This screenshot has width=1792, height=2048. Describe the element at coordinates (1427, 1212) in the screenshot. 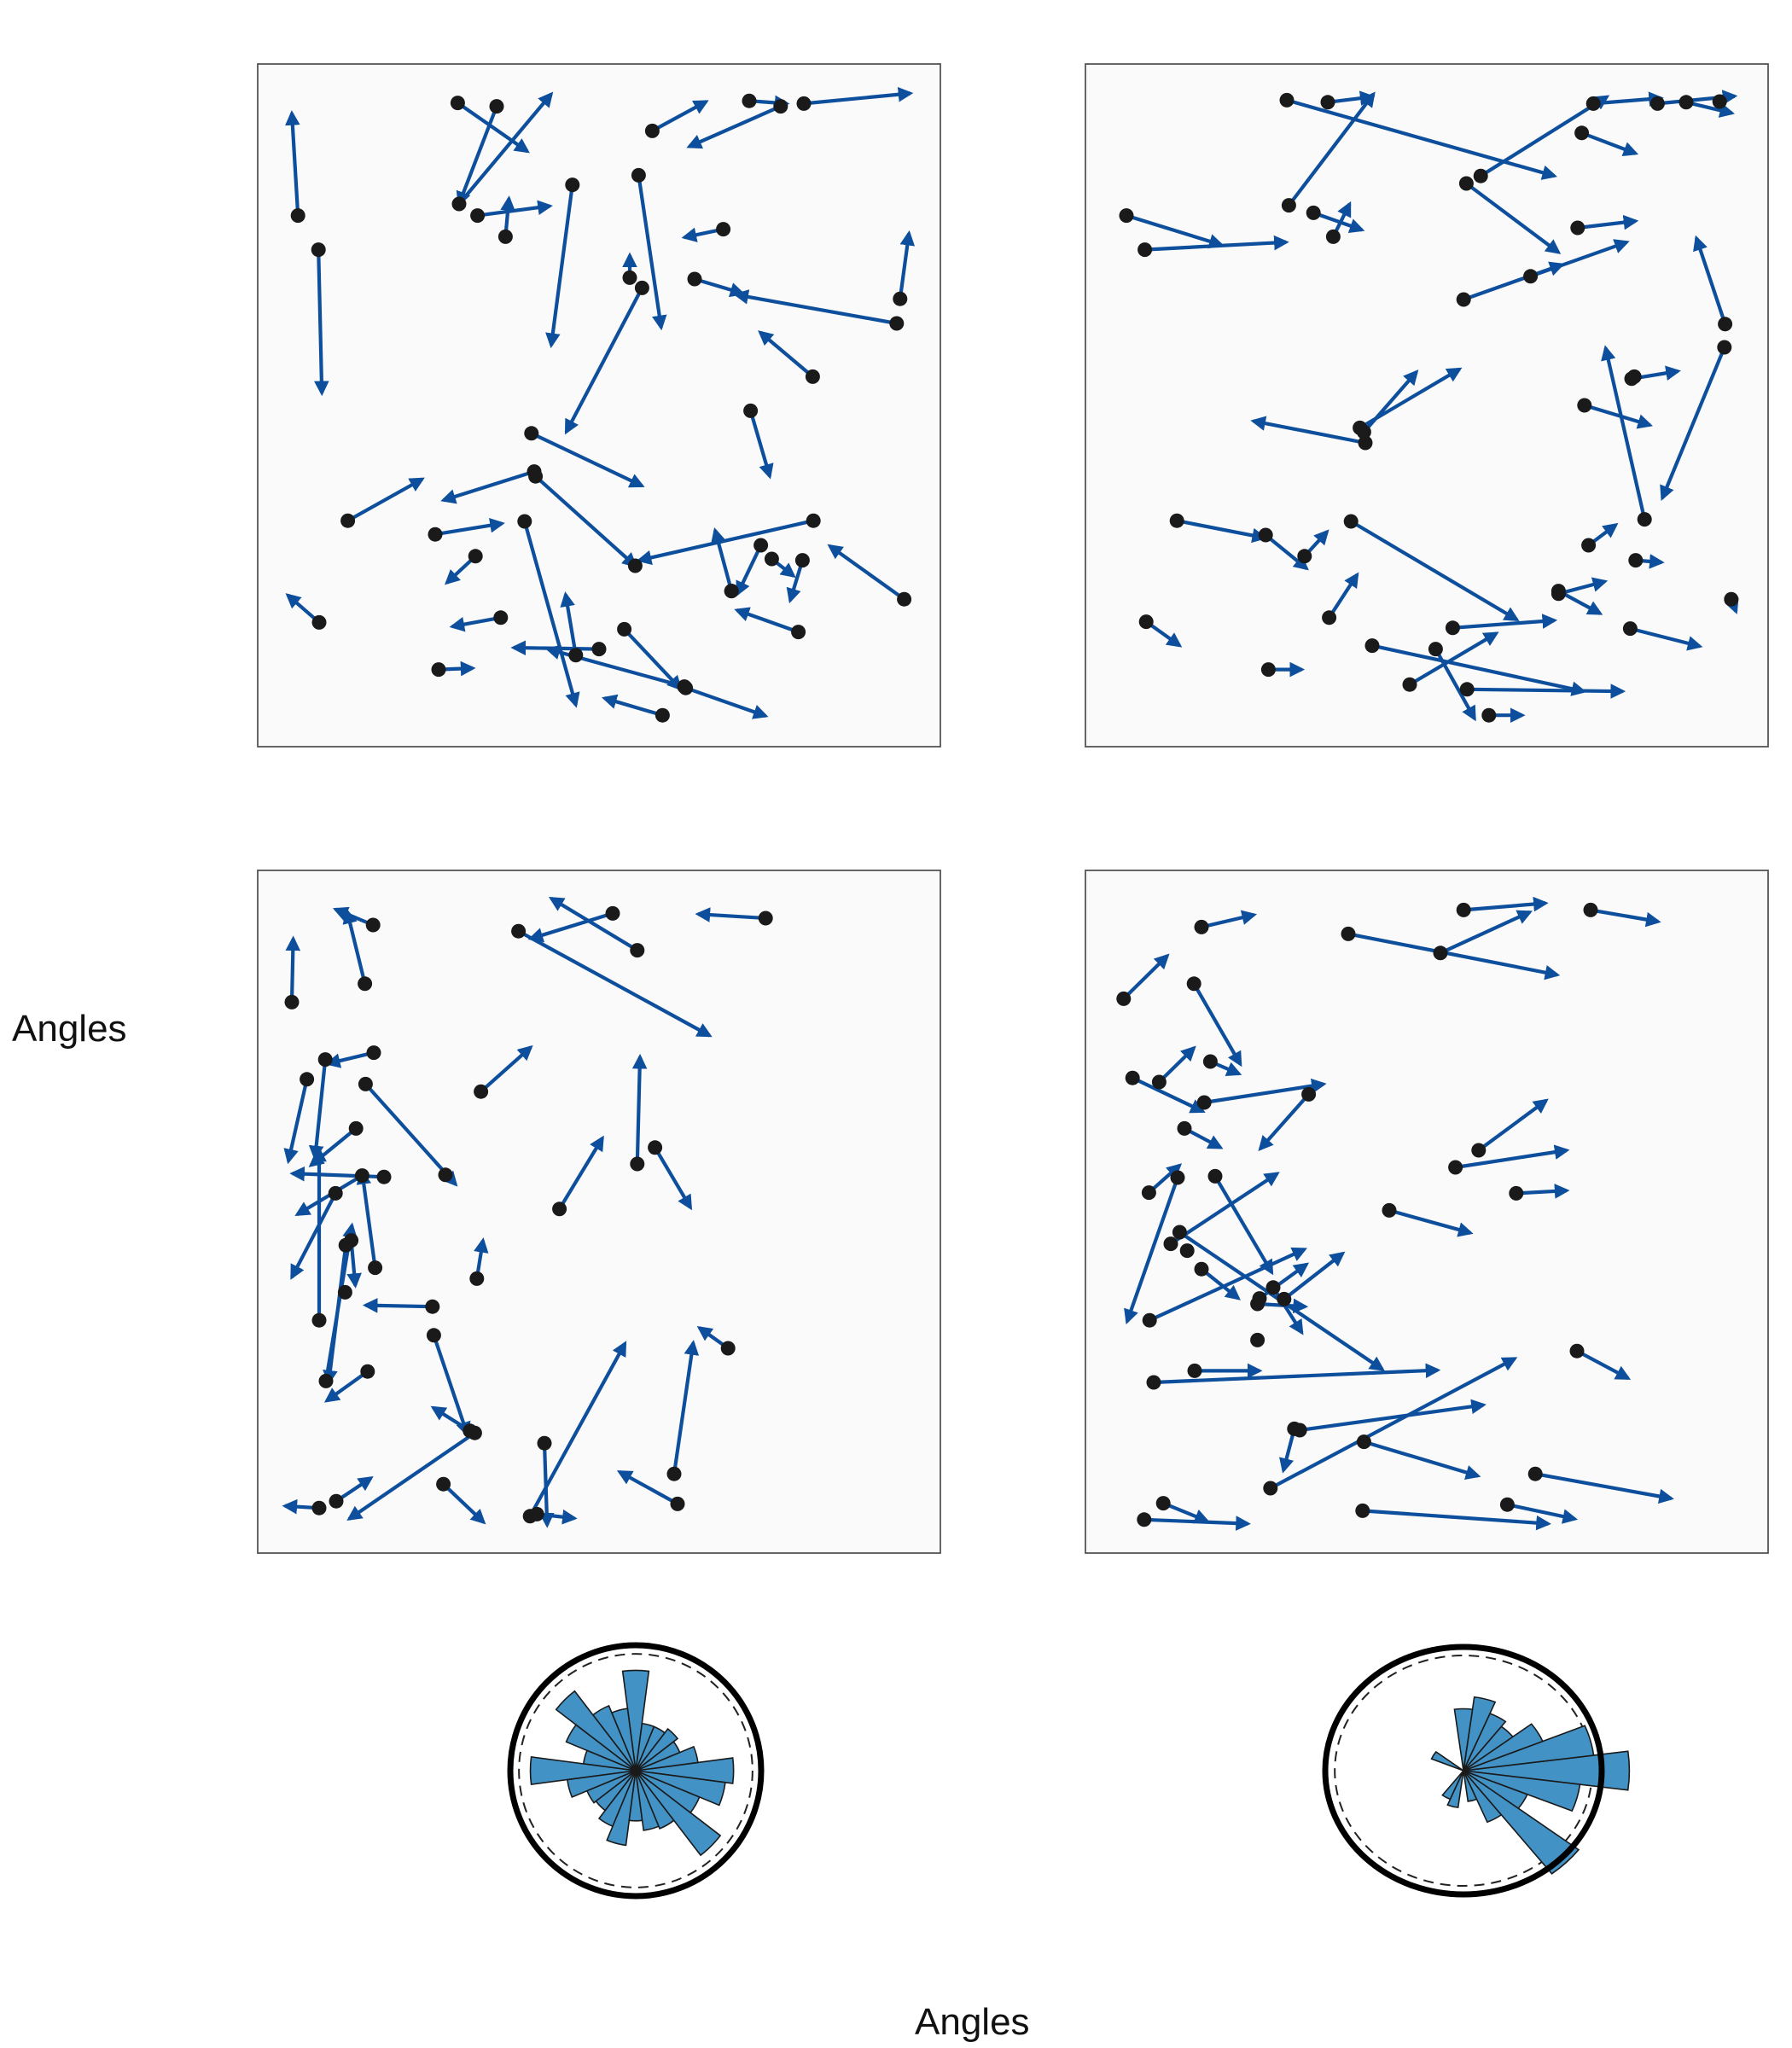

I see `panel-bottom-right` at that location.